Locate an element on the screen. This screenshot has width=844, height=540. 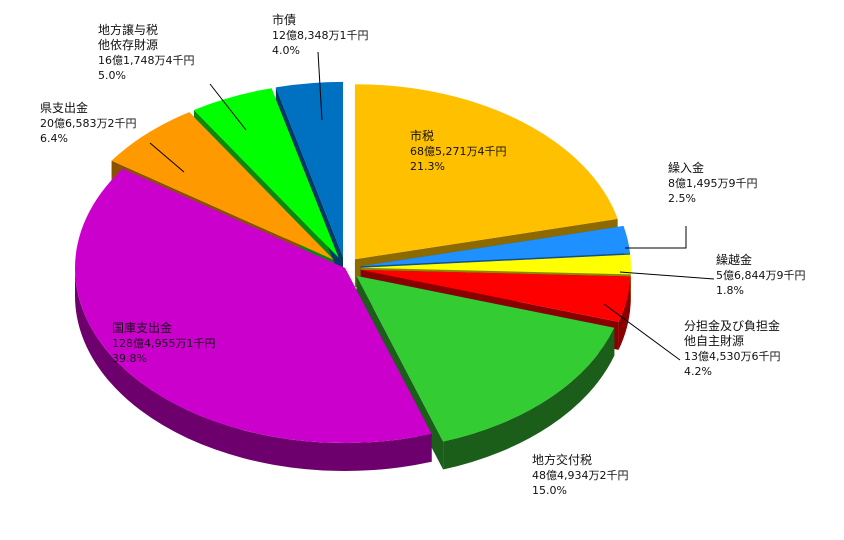
slice-label-name-8-0: 市債 is located at coordinates (284, 19).